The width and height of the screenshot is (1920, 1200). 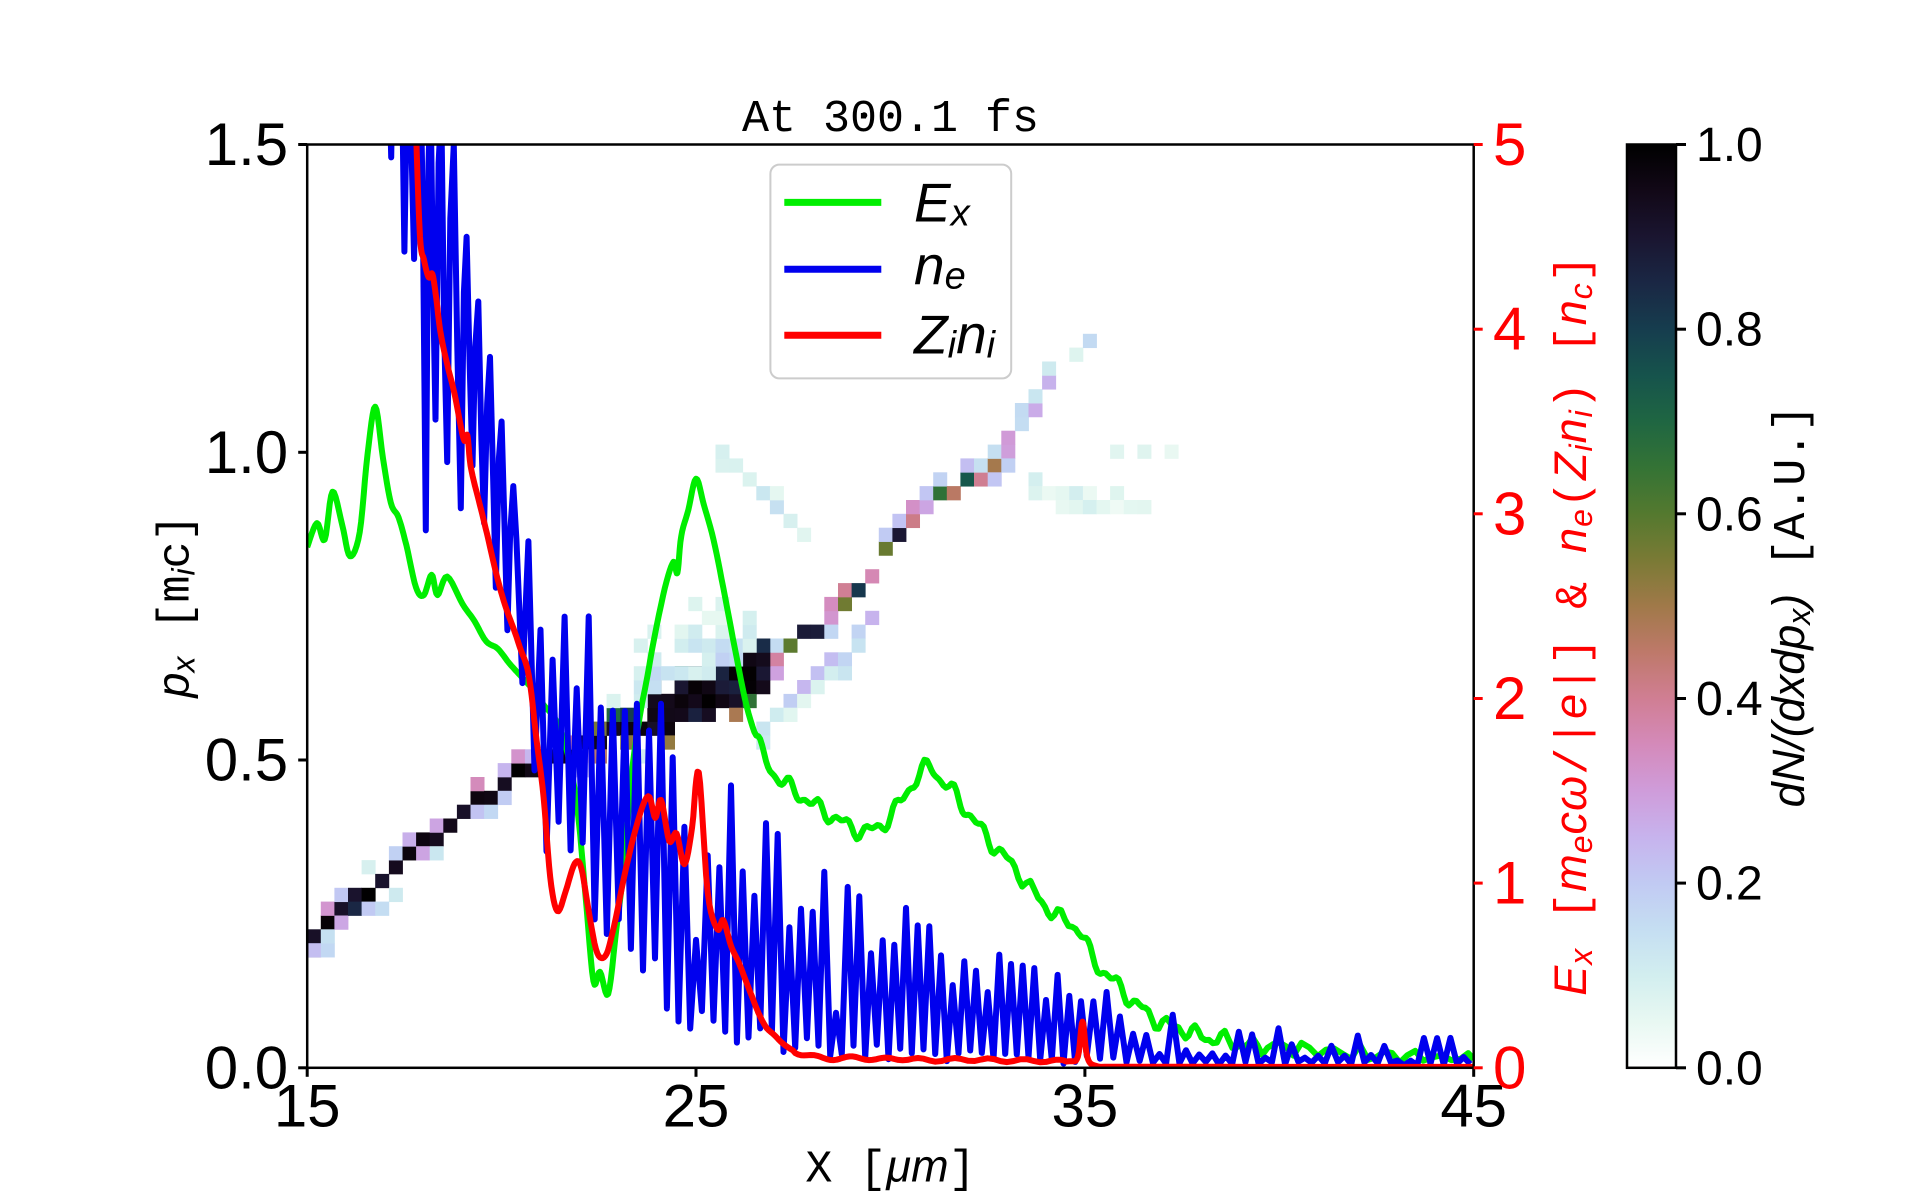 I want to click on svg-text: 0.6, so click(x=1729, y=514).